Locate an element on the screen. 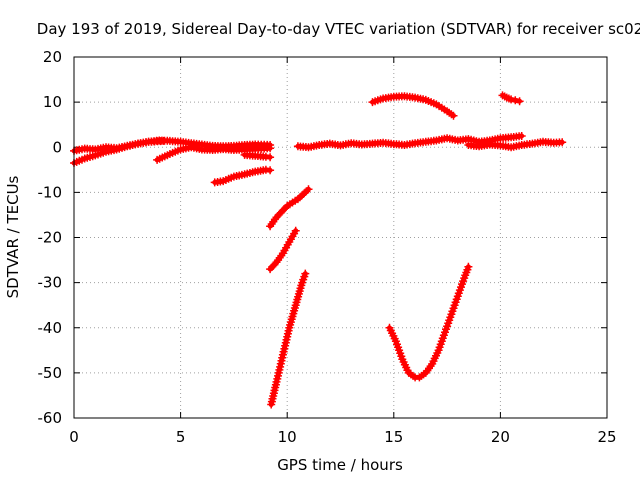 The width and height of the screenshot is (640, 480). y-tick-label: 10 is located at coordinates (52, 102).